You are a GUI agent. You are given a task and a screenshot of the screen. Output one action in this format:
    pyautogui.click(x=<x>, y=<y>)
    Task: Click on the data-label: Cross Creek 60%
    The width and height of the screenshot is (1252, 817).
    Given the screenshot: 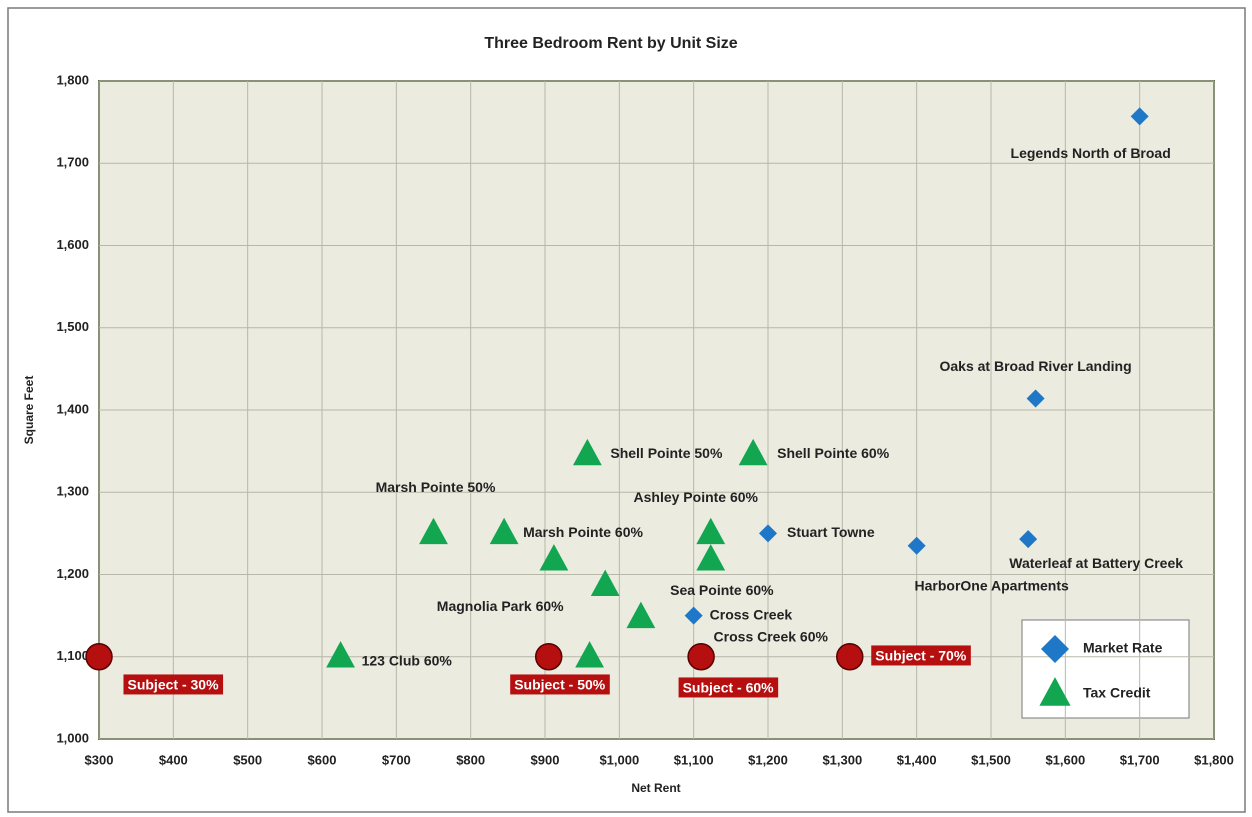 What is the action you would take?
    pyautogui.click(x=771, y=636)
    